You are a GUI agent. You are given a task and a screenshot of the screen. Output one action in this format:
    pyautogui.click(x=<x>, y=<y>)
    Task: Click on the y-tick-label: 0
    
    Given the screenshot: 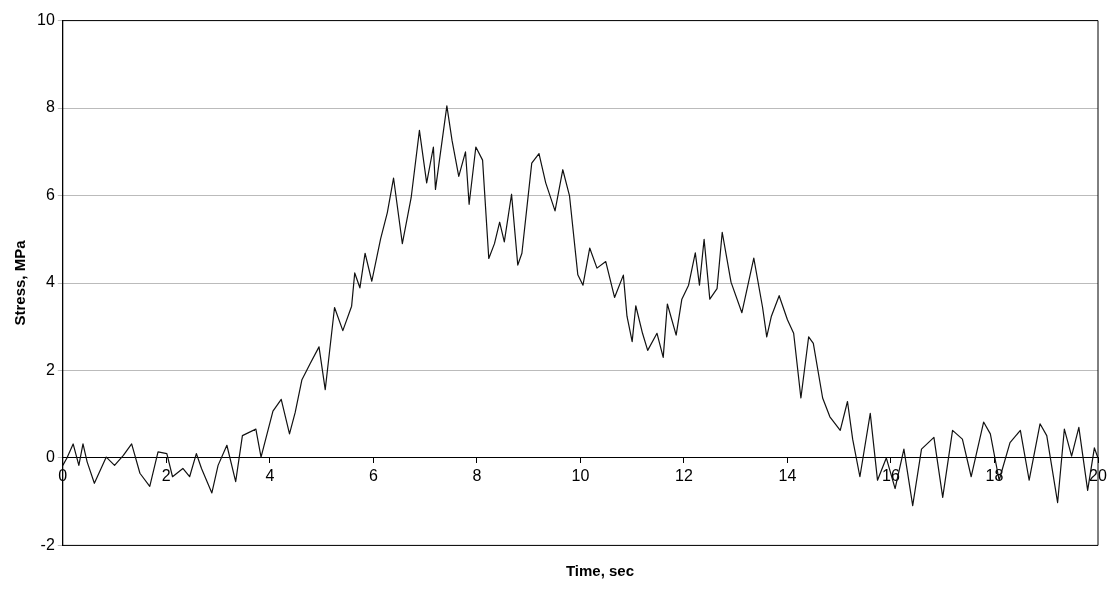 What is the action you would take?
    pyautogui.click(x=50, y=457)
    